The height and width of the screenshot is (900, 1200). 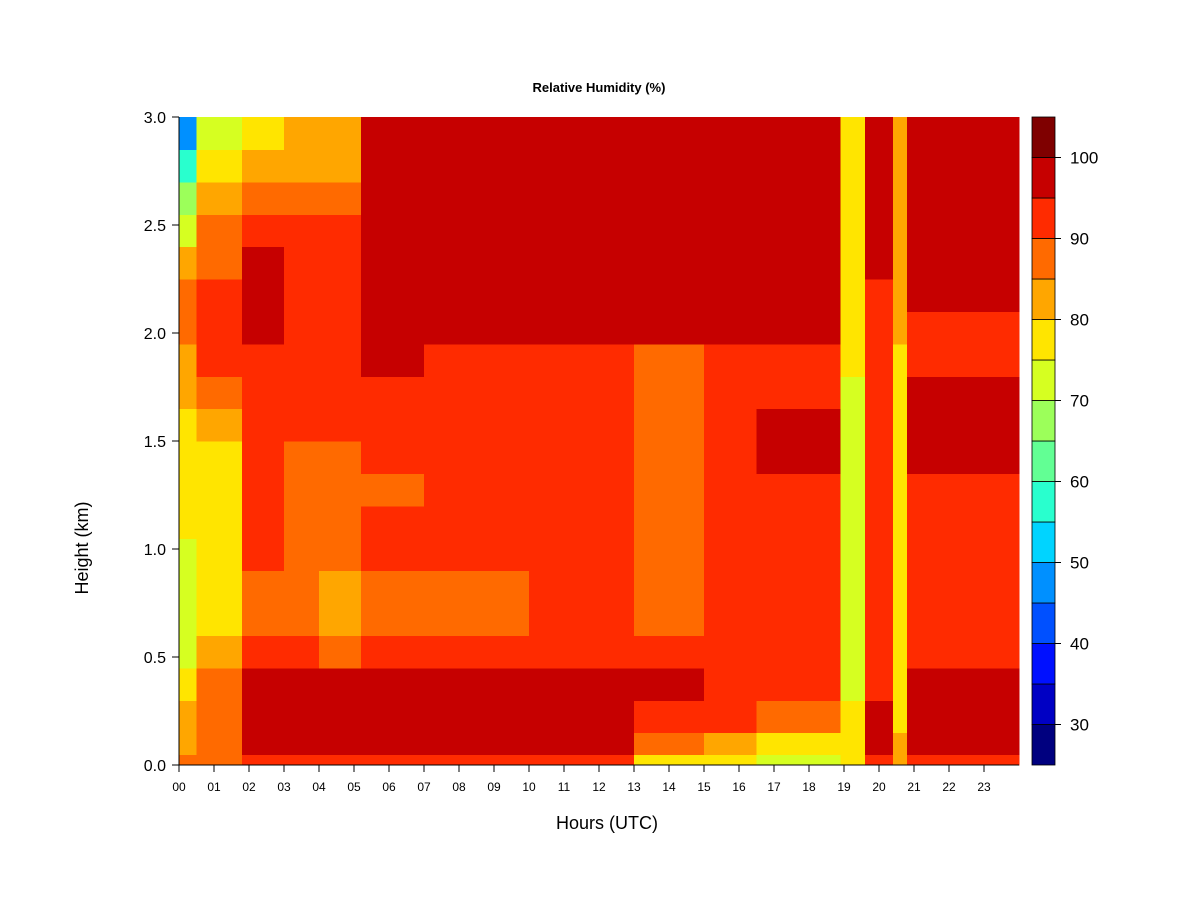 I want to click on x-tick-label: 20, so click(x=879, y=787).